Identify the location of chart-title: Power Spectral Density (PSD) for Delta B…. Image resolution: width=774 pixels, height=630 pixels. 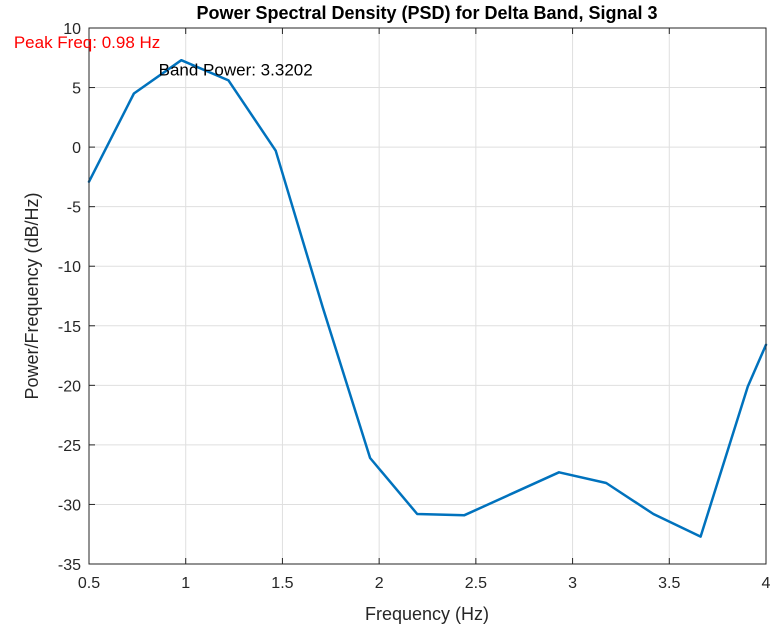
(426, 13).